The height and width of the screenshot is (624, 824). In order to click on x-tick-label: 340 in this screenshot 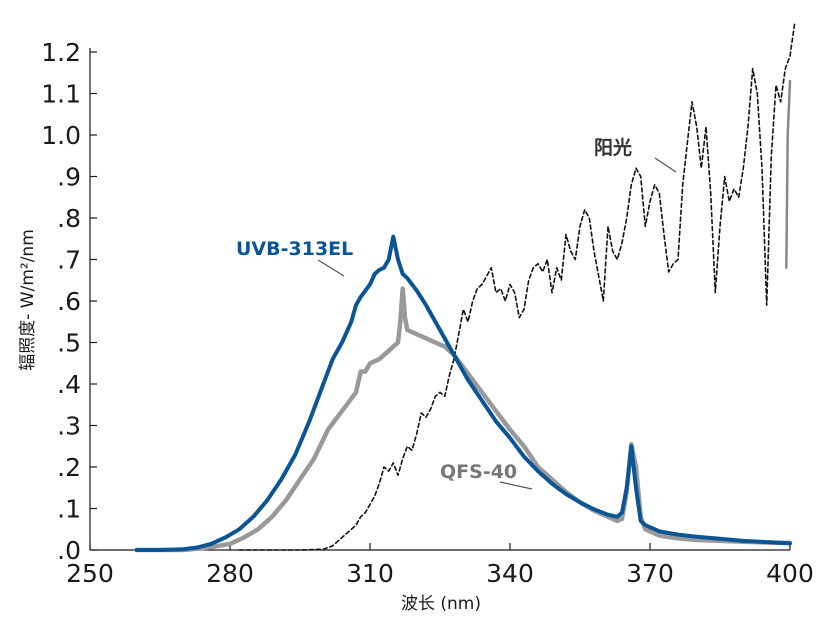, I will do `click(510, 573)`.